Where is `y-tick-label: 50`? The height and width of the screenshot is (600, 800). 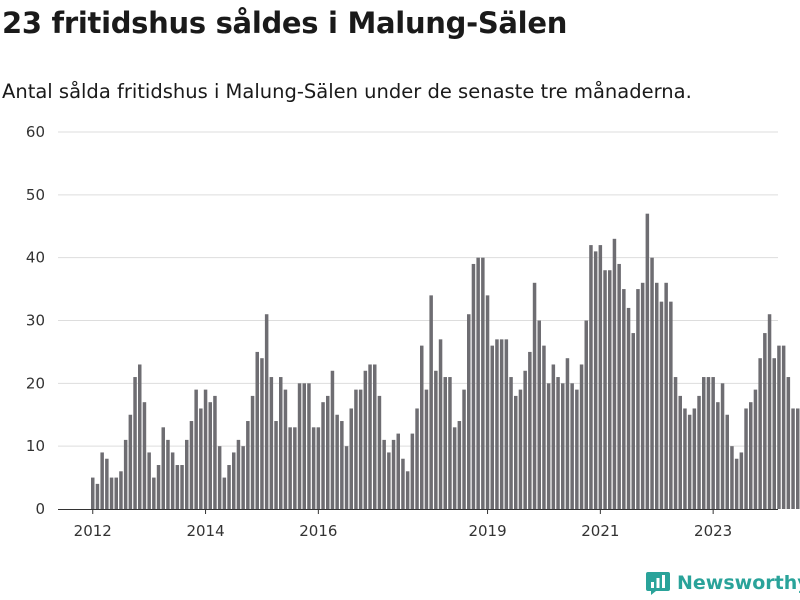
y-tick-label: 50 is located at coordinates (35, 195).